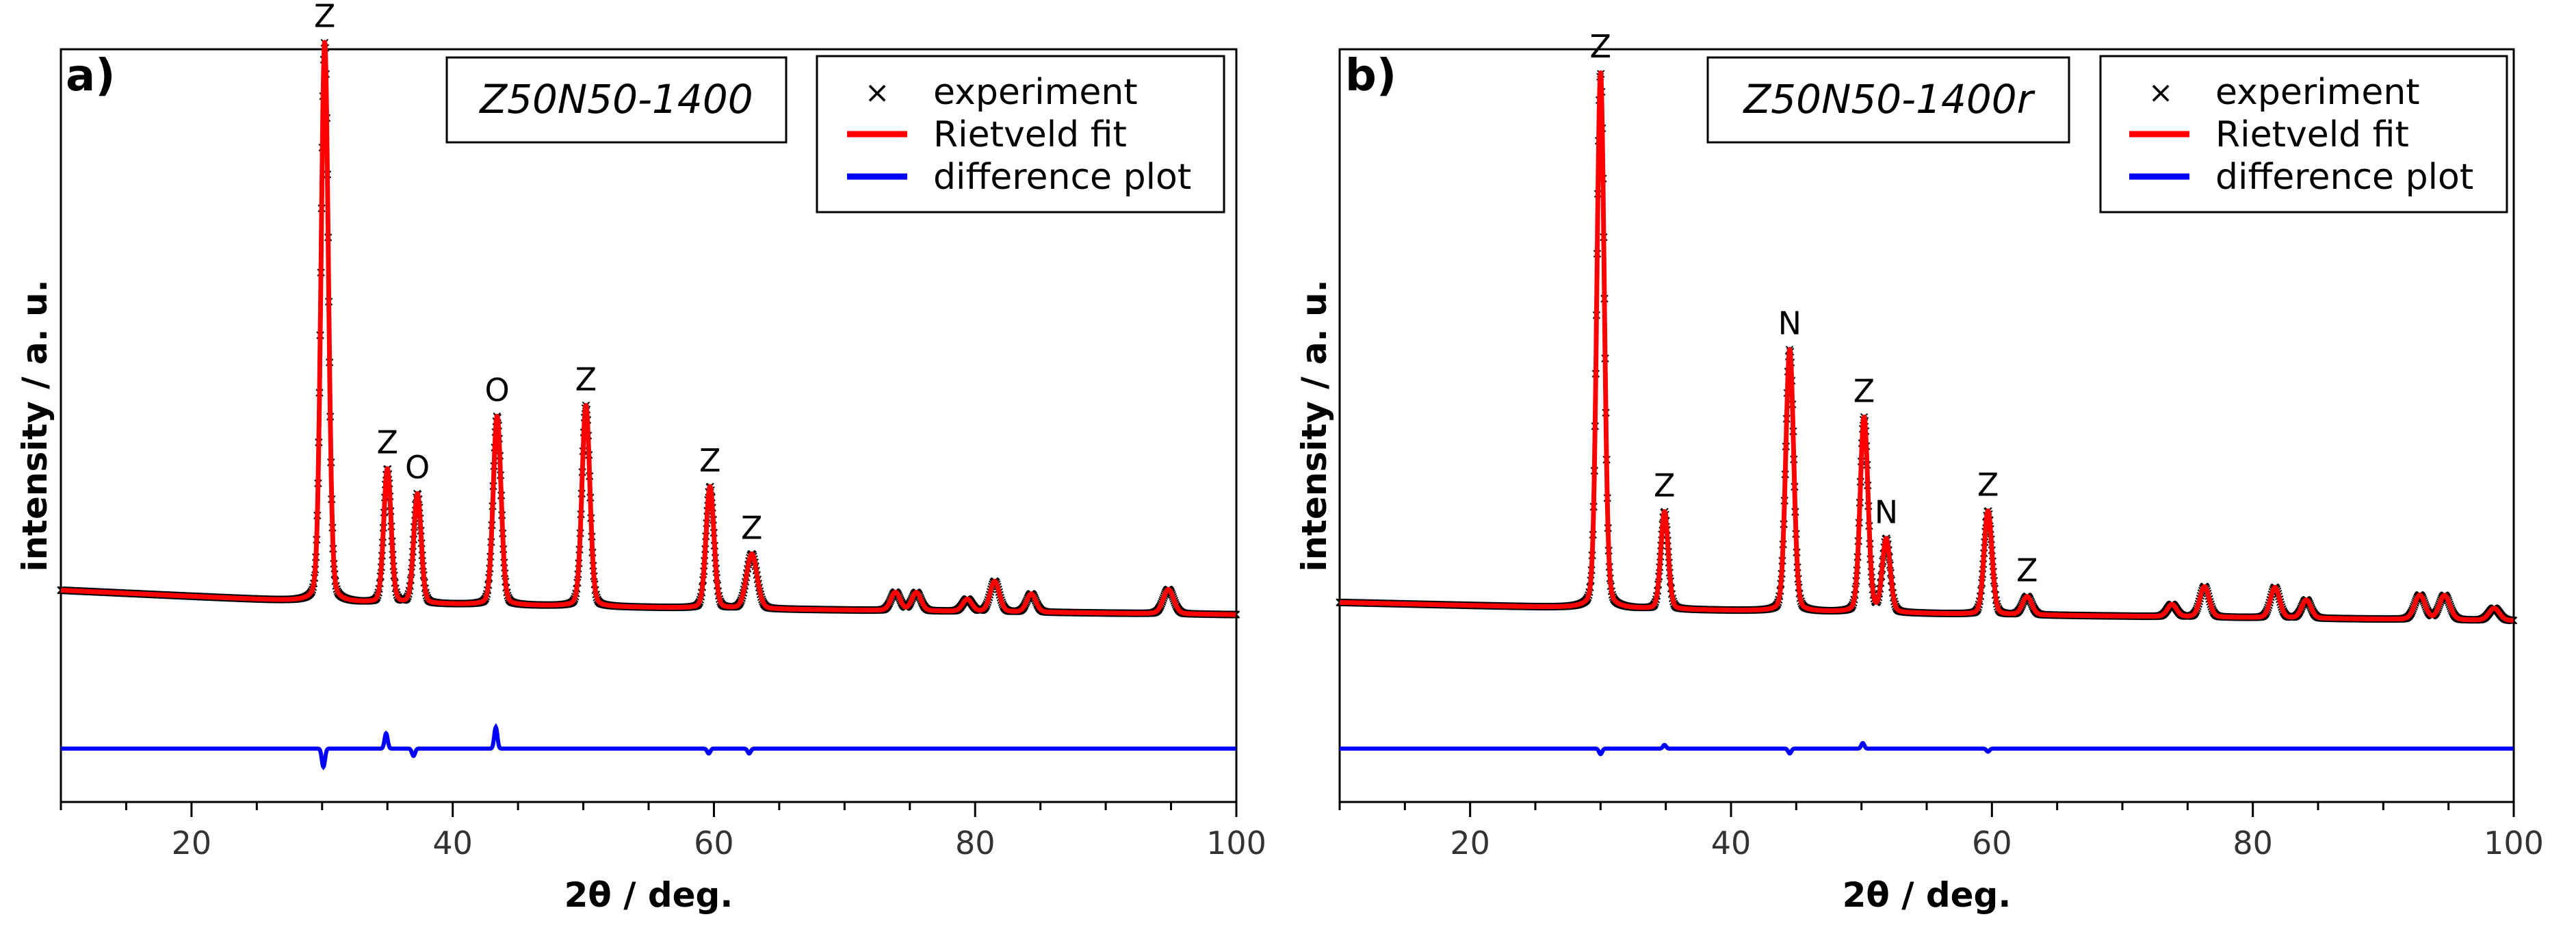 The width and height of the screenshot is (2576, 945). I want to click on panel-a-x-axis: 20 40 60 80 100, so click(663, 832).